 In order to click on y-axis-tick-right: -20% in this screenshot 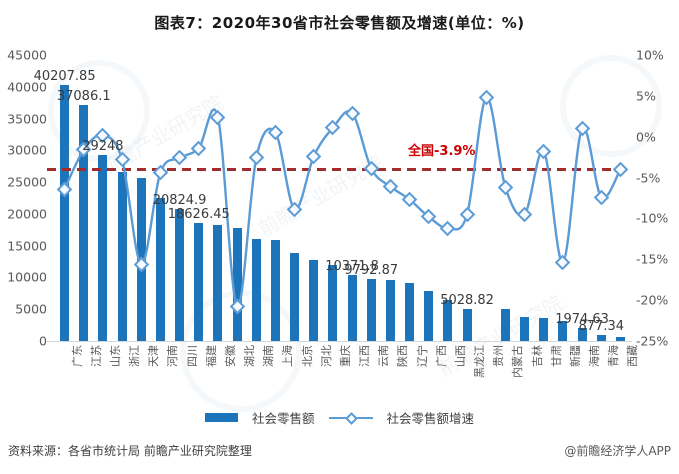, I will do `click(652, 300)`.